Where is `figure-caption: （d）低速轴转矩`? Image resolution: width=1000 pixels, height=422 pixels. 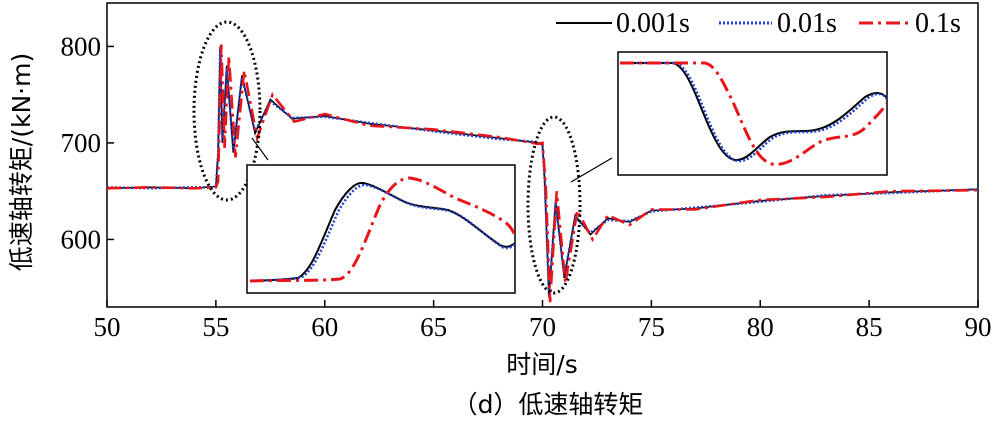 figure-caption: （d）低速轴转矩 is located at coordinates (548, 404).